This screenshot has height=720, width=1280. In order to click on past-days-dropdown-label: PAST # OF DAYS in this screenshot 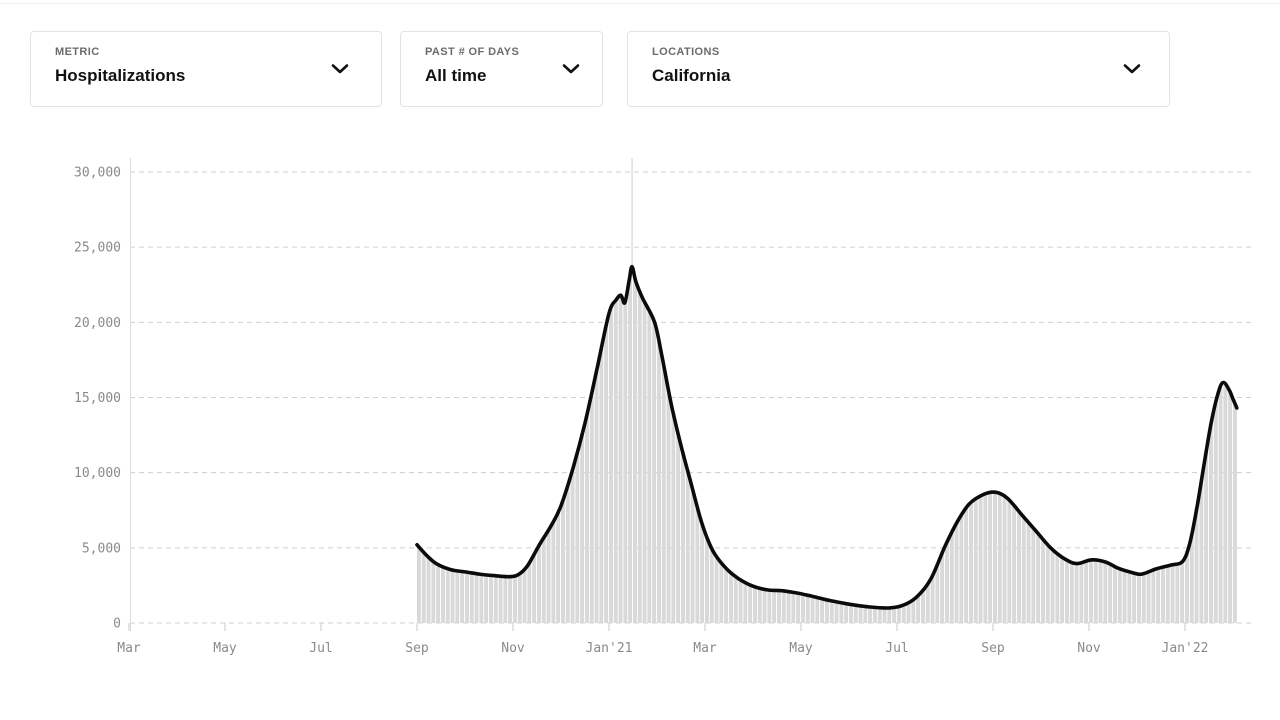, I will do `click(472, 52)`.